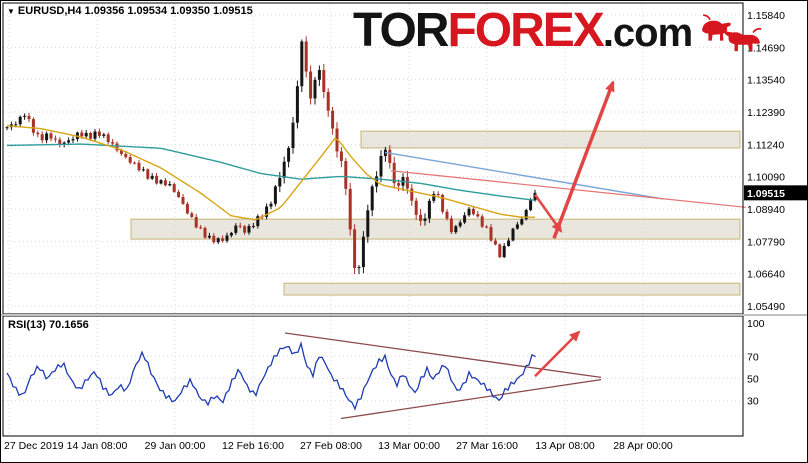 The width and height of the screenshot is (808, 463). What do you see at coordinates (253, 446) in the screenshot?
I see `svg-text: 12 Feb 16:00` at bounding box center [253, 446].